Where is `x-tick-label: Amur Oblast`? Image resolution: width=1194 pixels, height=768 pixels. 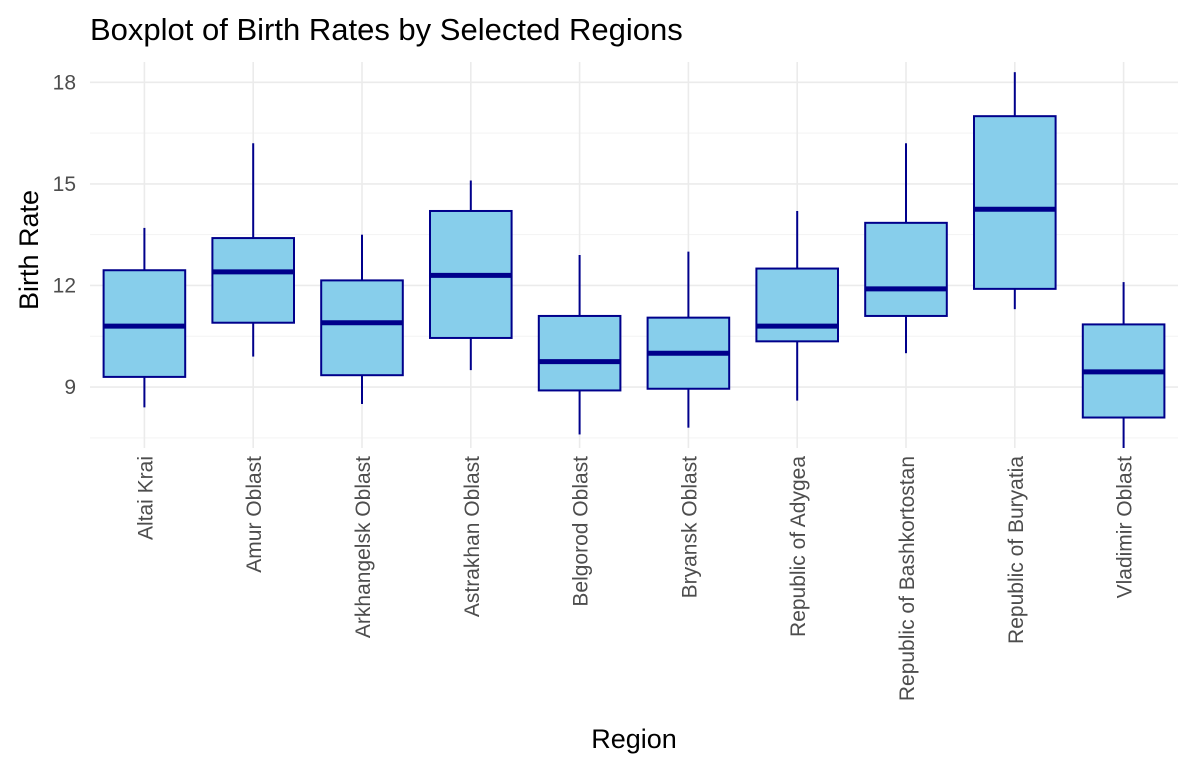 x-tick-label: Amur Oblast is located at coordinates (254, 514).